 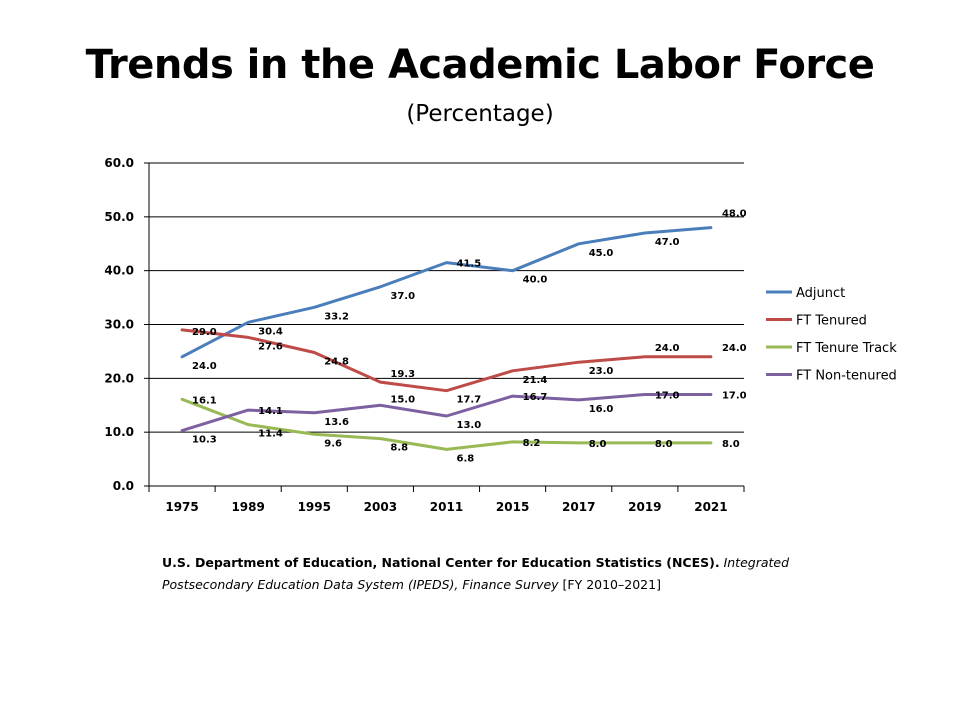 I want to click on data-label: 8.8, so click(x=399, y=448).